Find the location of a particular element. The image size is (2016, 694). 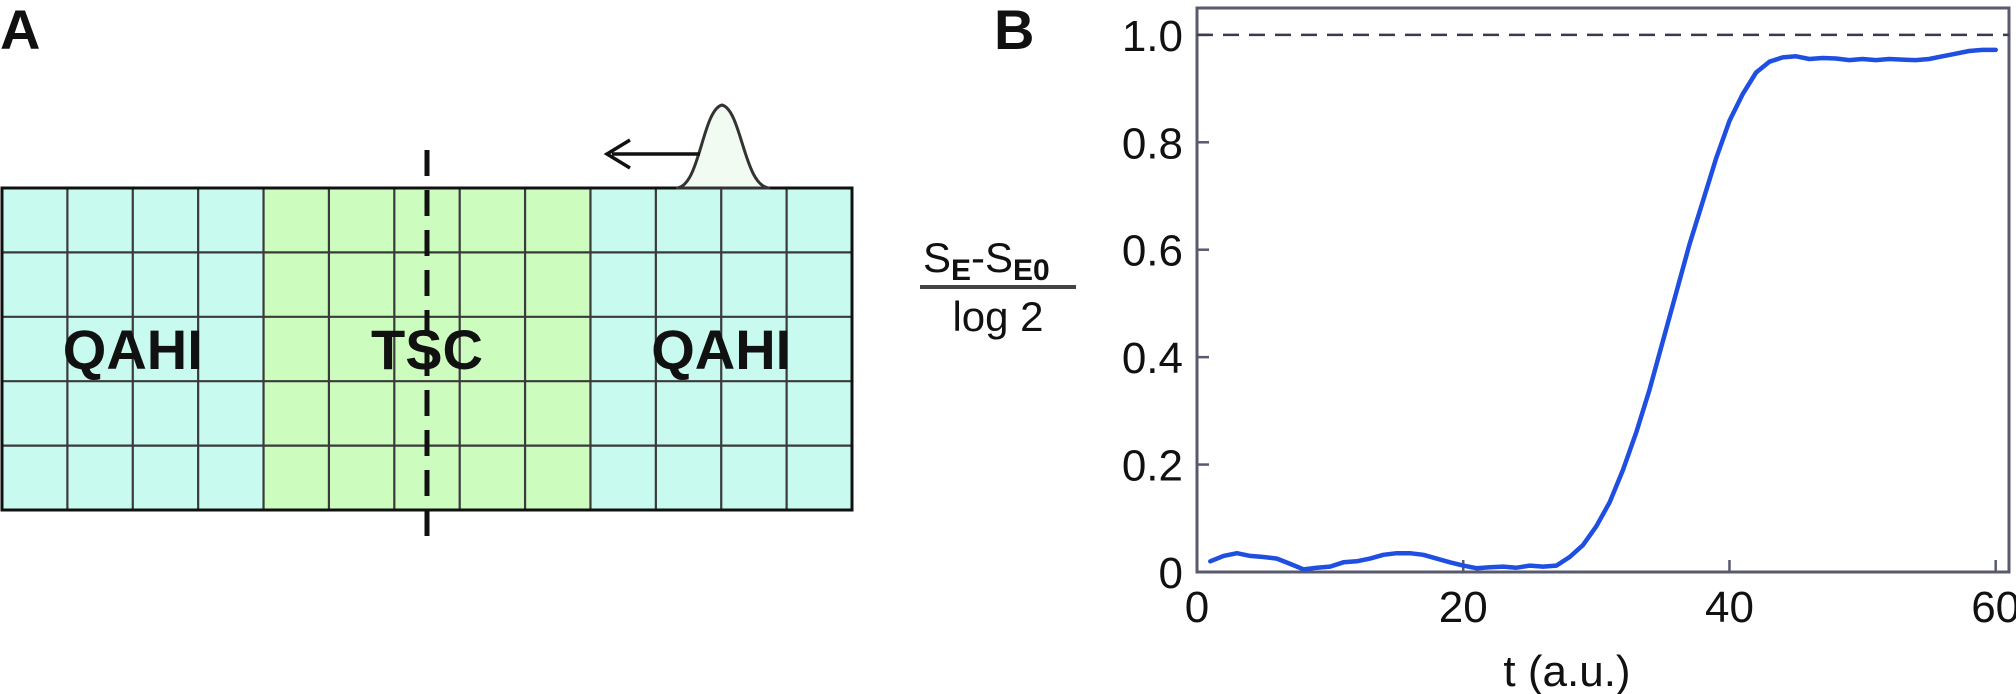

wavepacket-shape is located at coordinates (723, 146).